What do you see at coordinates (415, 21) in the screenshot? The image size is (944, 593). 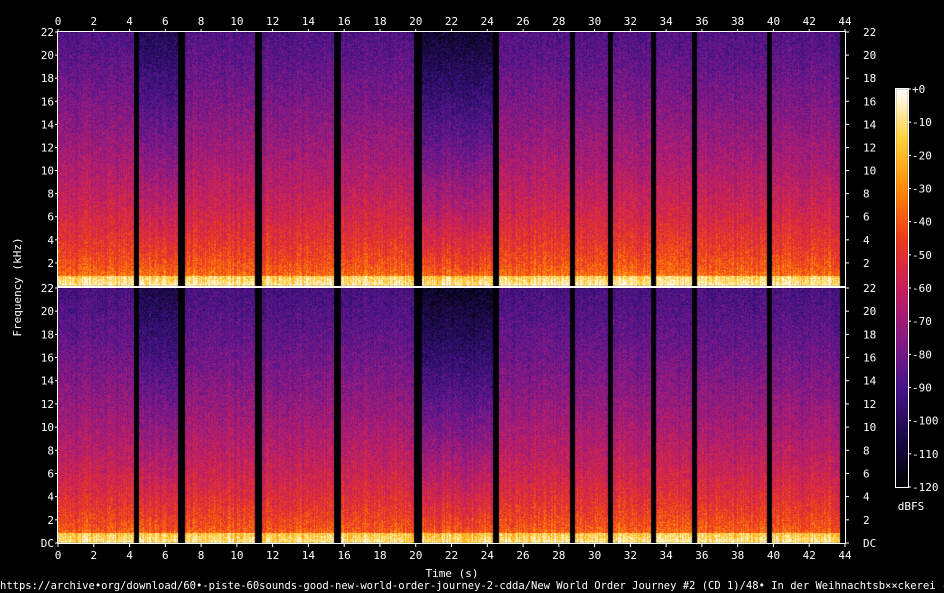 I see `x-tick-label-top: 20` at bounding box center [415, 21].